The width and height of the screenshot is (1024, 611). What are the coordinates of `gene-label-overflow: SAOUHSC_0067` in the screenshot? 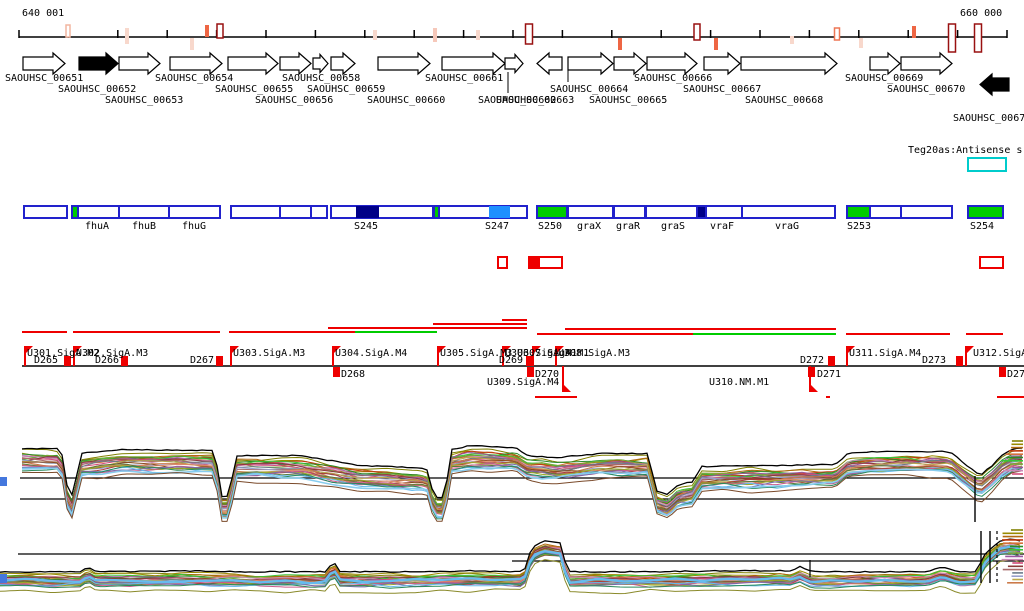 It's located at (988, 118).